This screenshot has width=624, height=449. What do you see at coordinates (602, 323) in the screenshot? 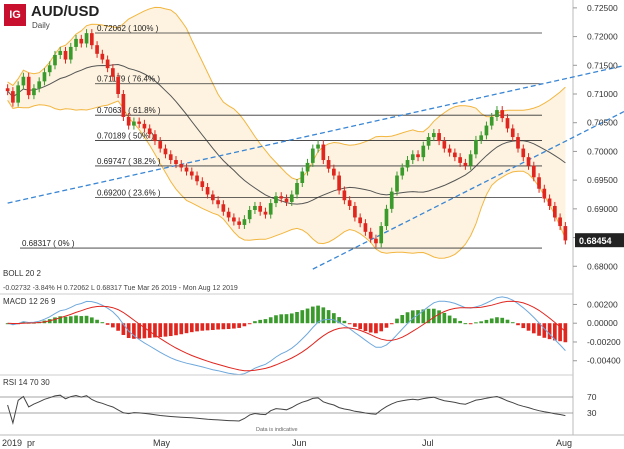
I see `macd-tick-label: 0.00000` at bounding box center [602, 323].